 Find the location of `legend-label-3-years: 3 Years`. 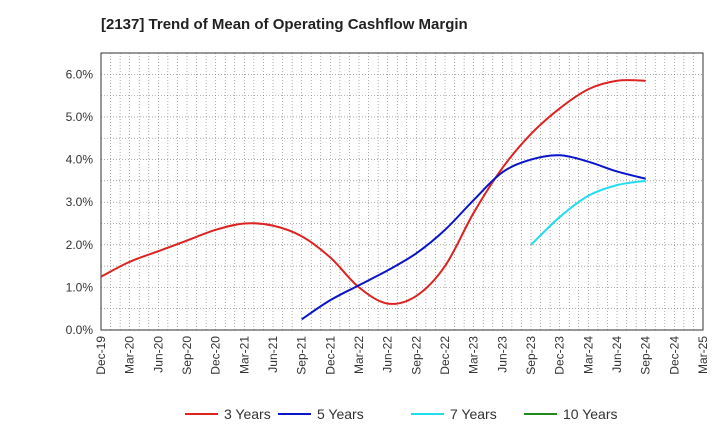

legend-label-3-years: 3 Years is located at coordinates (247, 414).